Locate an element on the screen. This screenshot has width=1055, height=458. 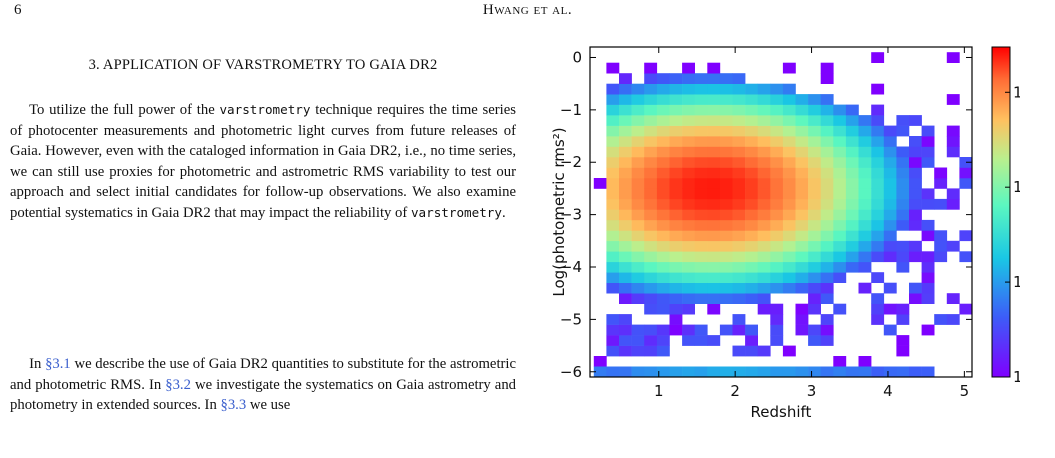
y-tick-label: −4 is located at coordinates (571, 267).